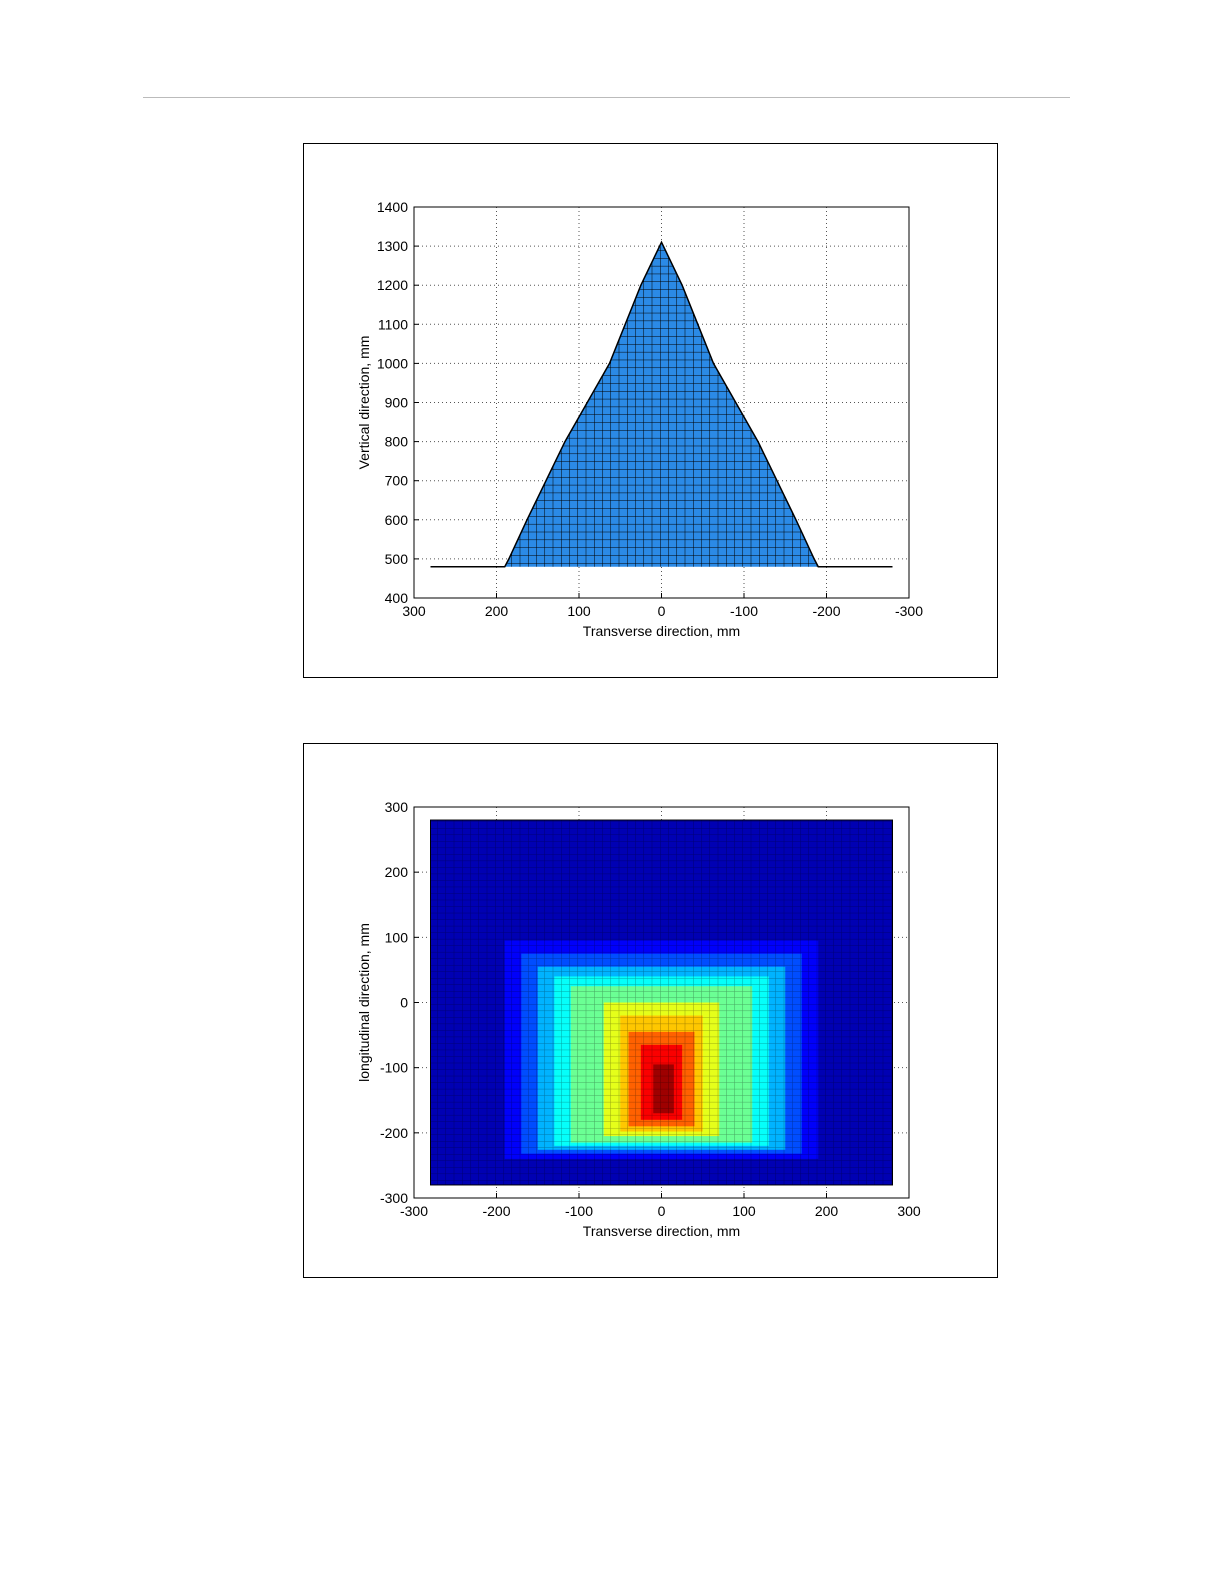  Describe the element at coordinates (397, 442) in the screenshot. I see `y-tick-label: 800` at that location.